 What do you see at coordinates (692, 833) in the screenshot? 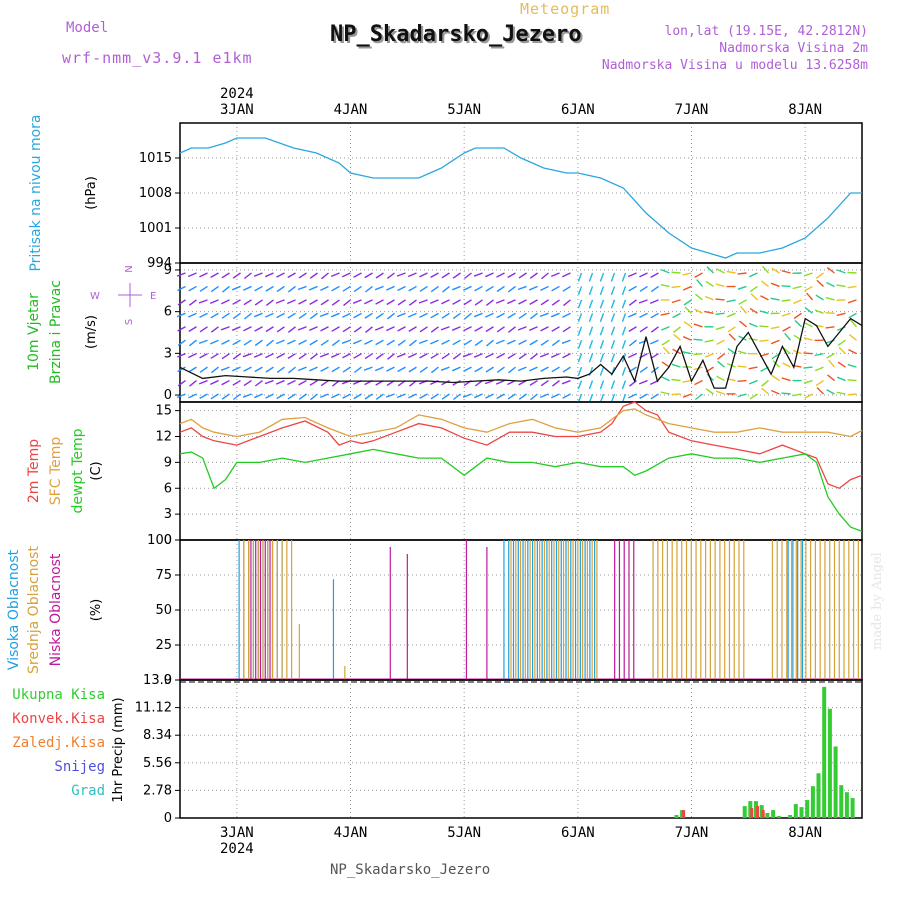
I see `x-day-label: 7JAN` at bounding box center [692, 833].